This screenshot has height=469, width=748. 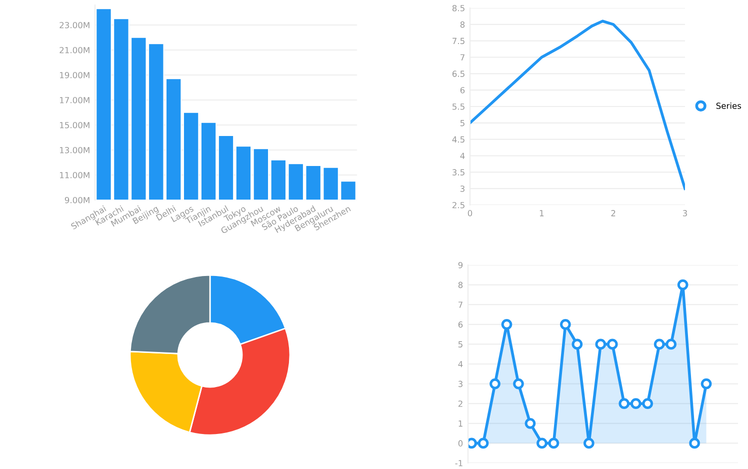 I want to click on y-tick-label: 0, so click(x=460, y=443).